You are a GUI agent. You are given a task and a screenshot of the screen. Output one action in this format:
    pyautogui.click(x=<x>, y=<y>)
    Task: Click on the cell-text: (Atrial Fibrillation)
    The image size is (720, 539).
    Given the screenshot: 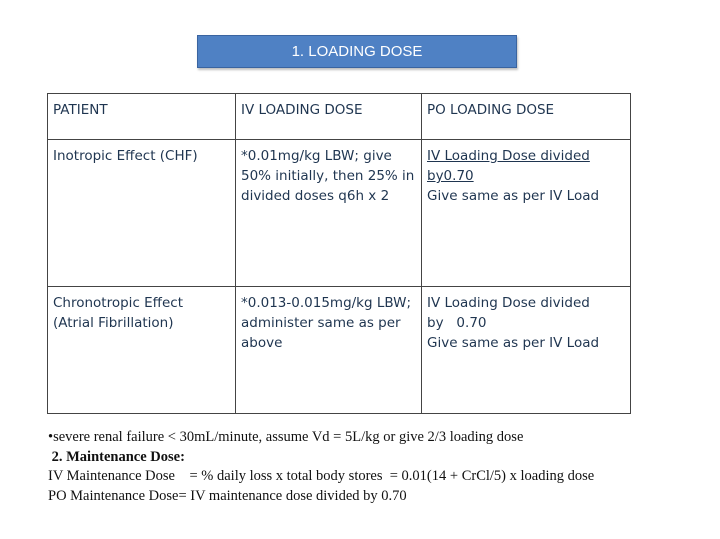 What is the action you would take?
    pyautogui.click(x=113, y=323)
    